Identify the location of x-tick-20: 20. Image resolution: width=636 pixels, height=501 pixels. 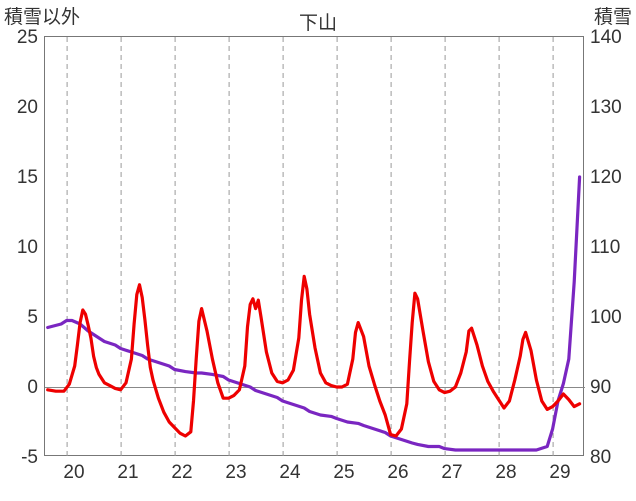
(74, 472).